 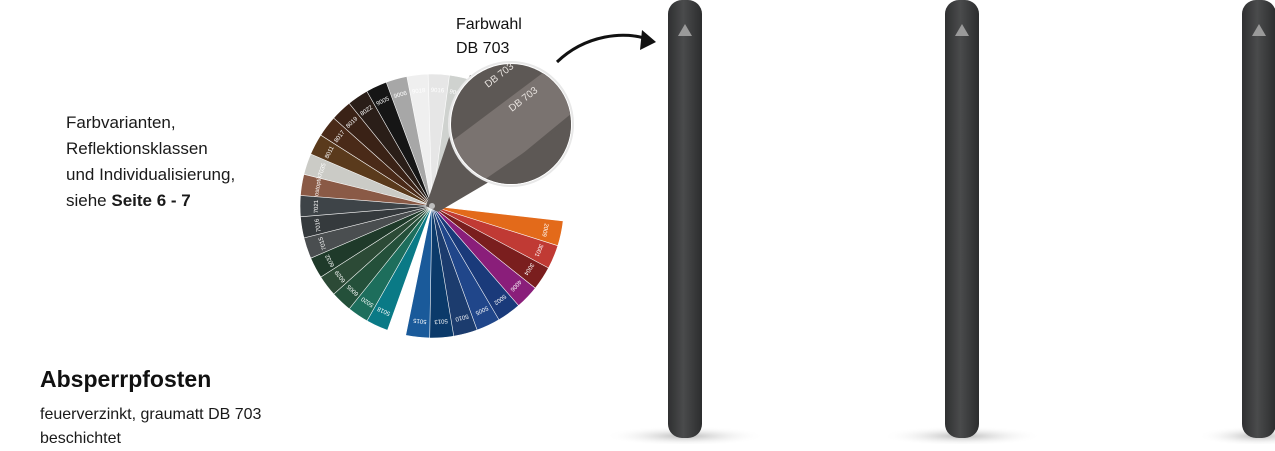 What do you see at coordinates (121, 122) in the screenshot?
I see `intro-line-1: Farbvarianten,` at bounding box center [121, 122].